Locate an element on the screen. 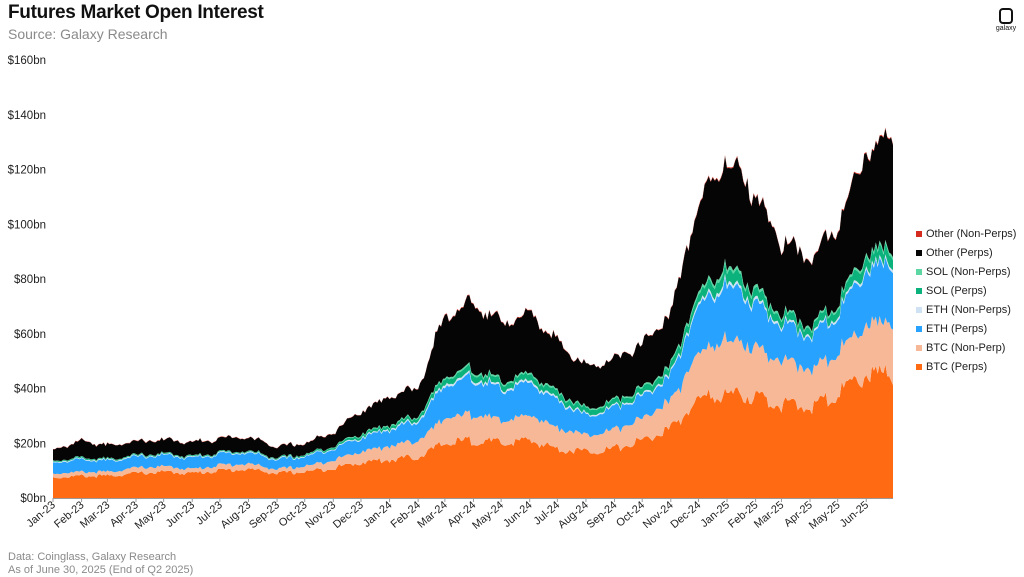 This screenshot has height=577, width=1024. y-tick-label: $140bn is located at coordinates (27, 116).